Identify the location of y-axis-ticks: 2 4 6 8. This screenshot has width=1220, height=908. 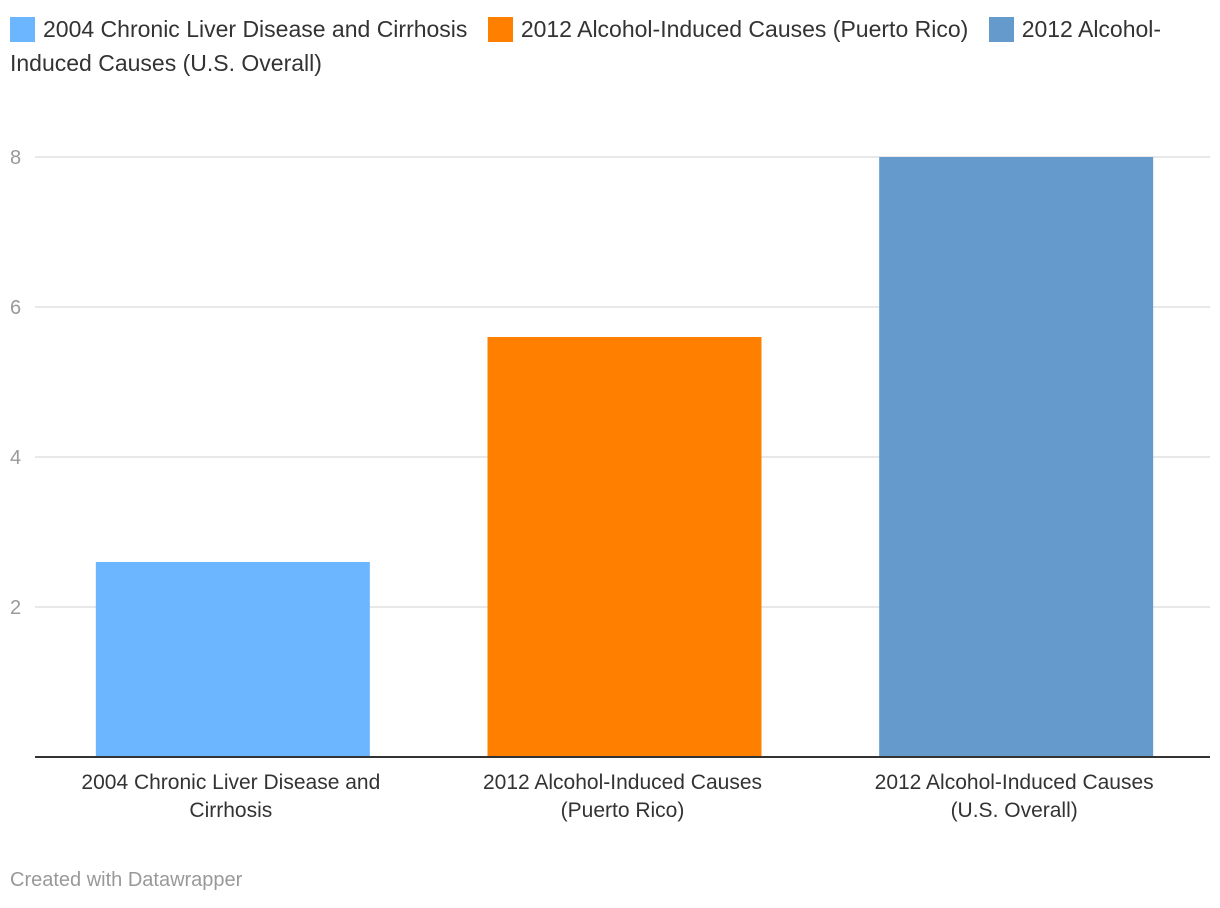
(15, 383).